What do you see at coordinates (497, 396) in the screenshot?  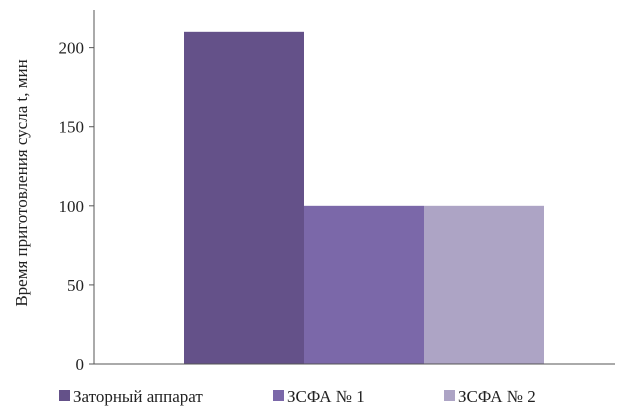 I see `legend-label: ЗСФА № 2` at bounding box center [497, 396].